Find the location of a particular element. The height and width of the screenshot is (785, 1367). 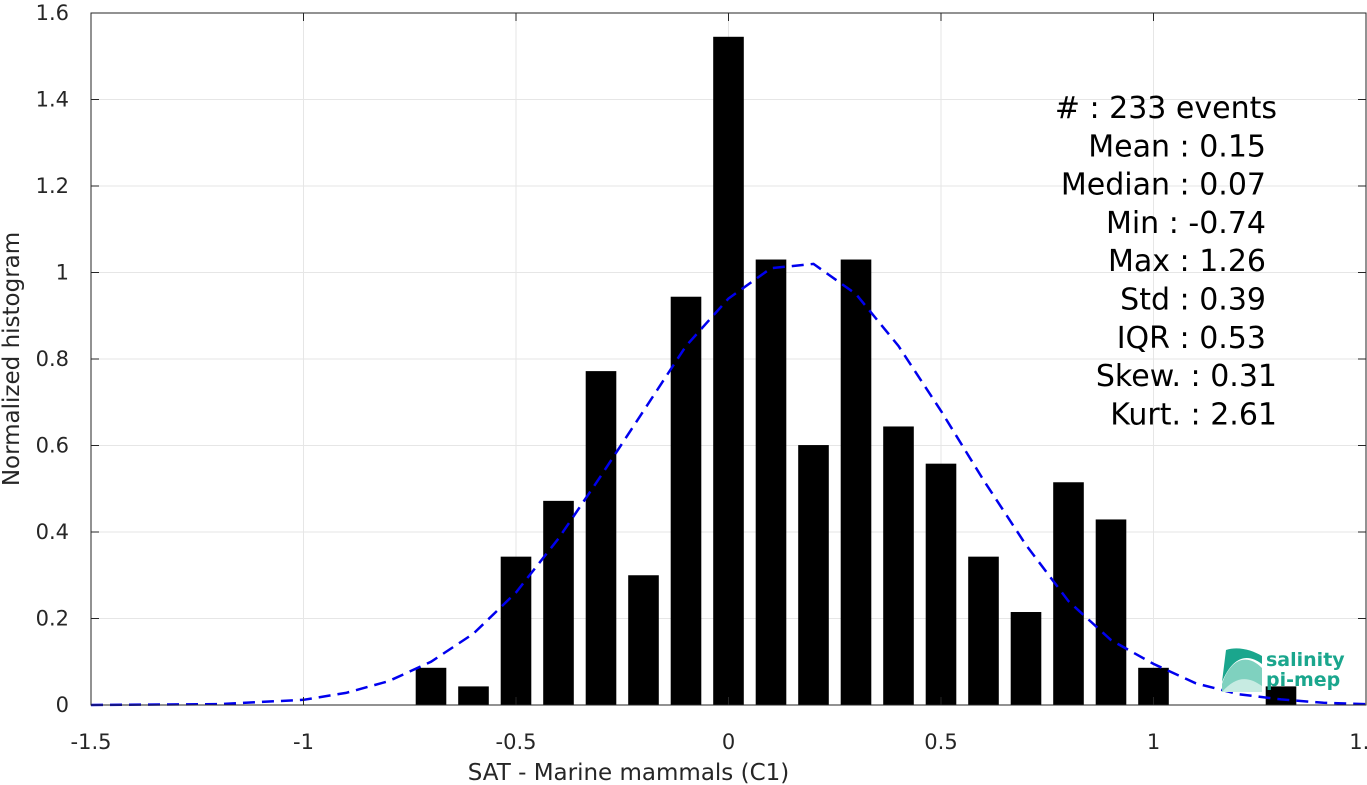

y-axis-label: Normalized histogram is located at coordinates (12, 359).